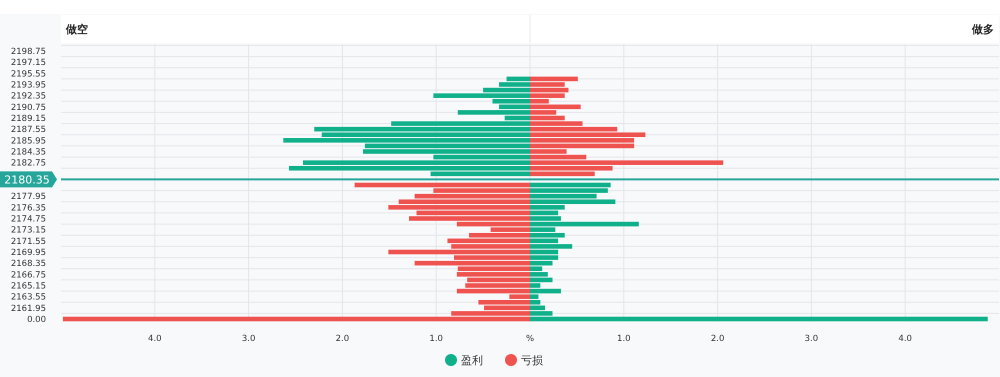 This screenshot has height=377, width=1000. Describe the element at coordinates (28, 309) in the screenshot. I see `y-tick-label: 2161.95` at that location.